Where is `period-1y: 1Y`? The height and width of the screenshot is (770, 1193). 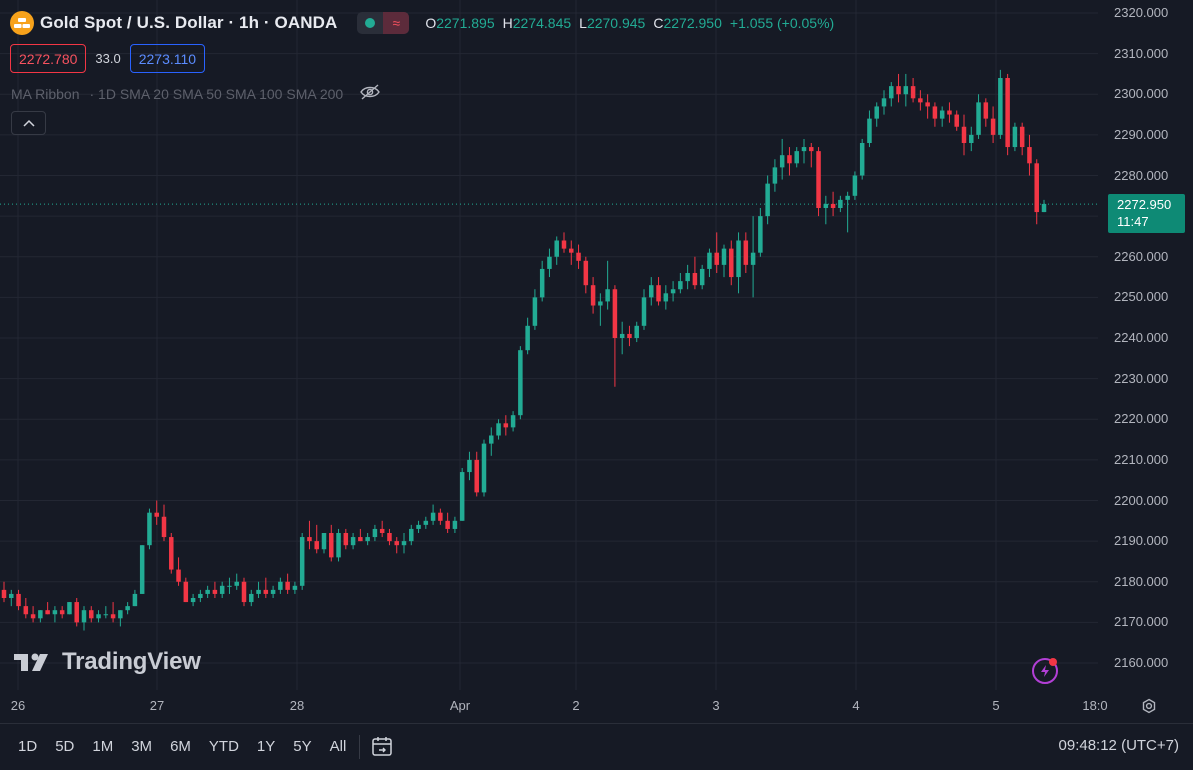
period-1y: 1Y is located at coordinates (266, 746).